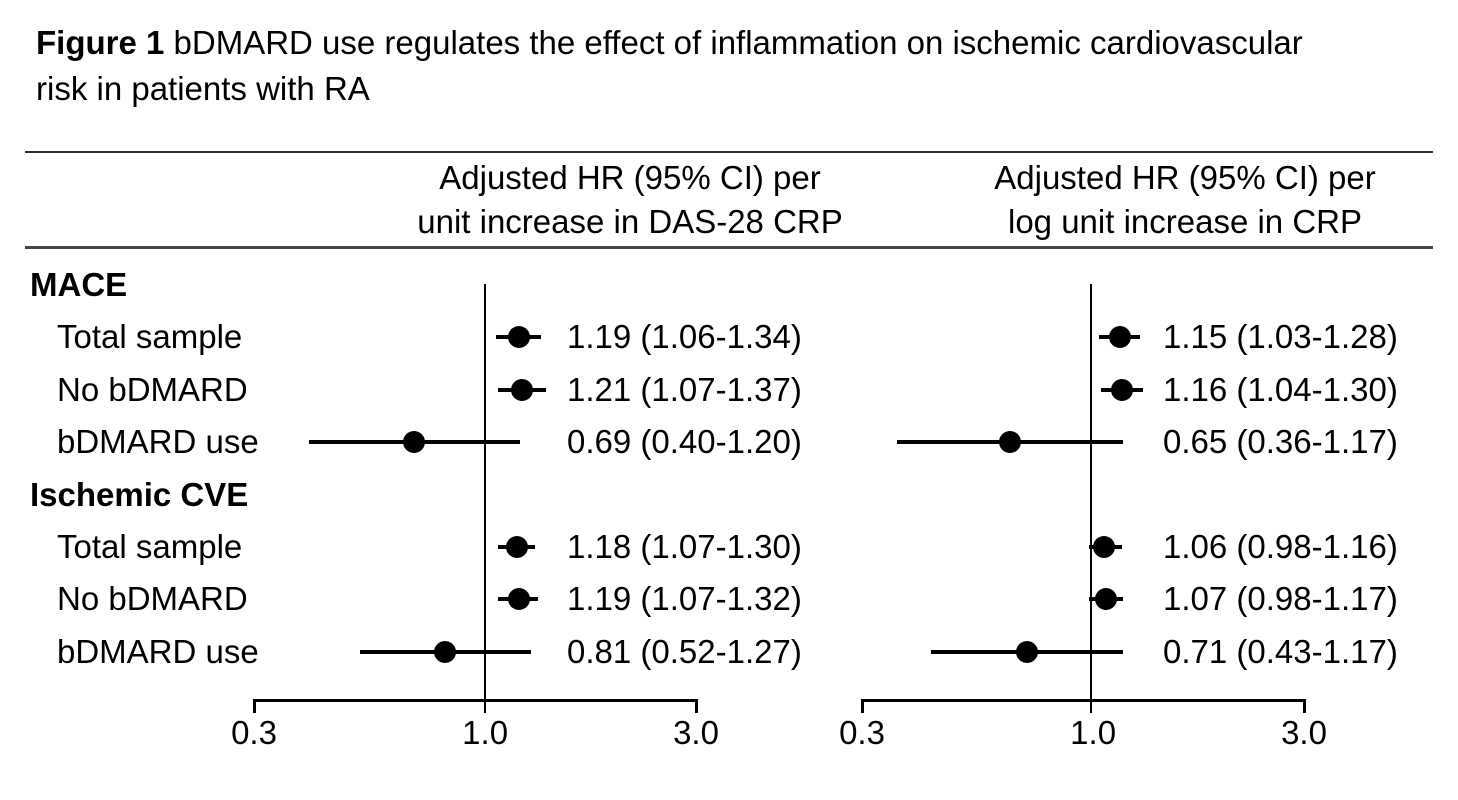 The image size is (1458, 800). Describe the element at coordinates (1280, 337) in the screenshot. I see `hr-value-crp: 1.15 (1.03-1.28)` at that location.